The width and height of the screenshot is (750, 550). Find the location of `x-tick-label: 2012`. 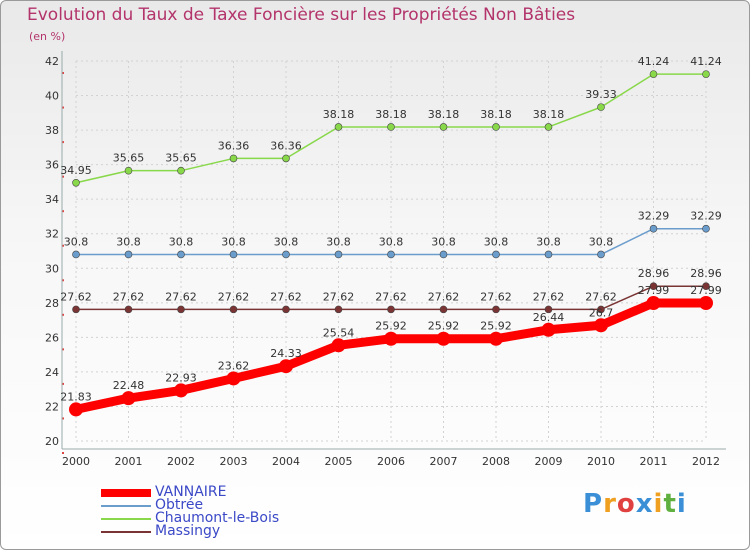

x-tick-label: 2012 is located at coordinates (706, 461).